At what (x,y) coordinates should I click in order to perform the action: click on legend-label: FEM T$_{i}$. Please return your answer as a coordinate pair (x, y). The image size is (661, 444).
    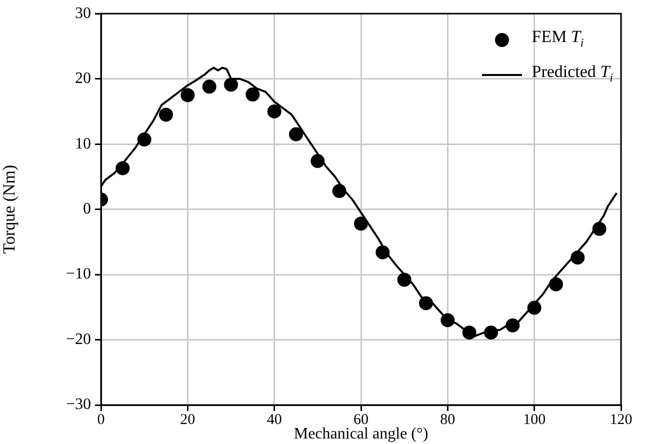
    Looking at the image, I should click on (558, 39).